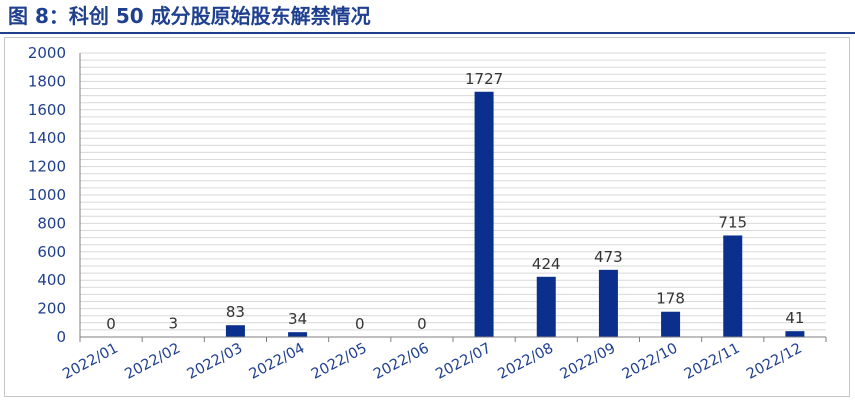 The height and width of the screenshot is (402, 855). Describe the element at coordinates (47, 138) in the screenshot. I see `y-tick-label: 1400` at that location.